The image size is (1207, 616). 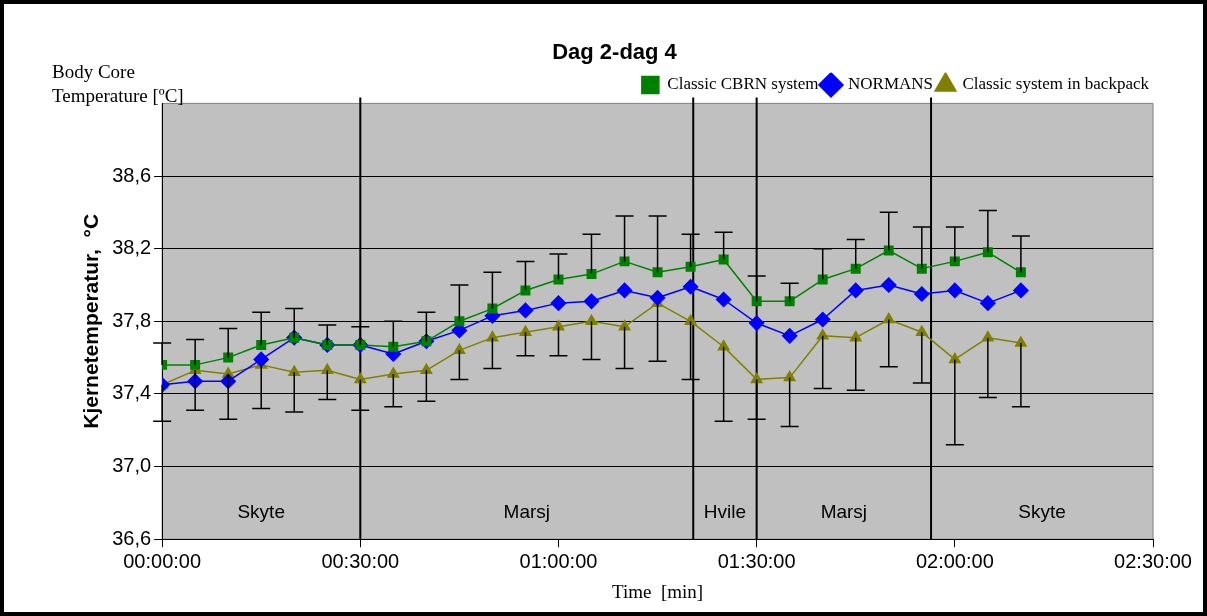 What do you see at coordinates (756, 560) in the screenshot?
I see `x-tick-label: 01:30:00` at bounding box center [756, 560].